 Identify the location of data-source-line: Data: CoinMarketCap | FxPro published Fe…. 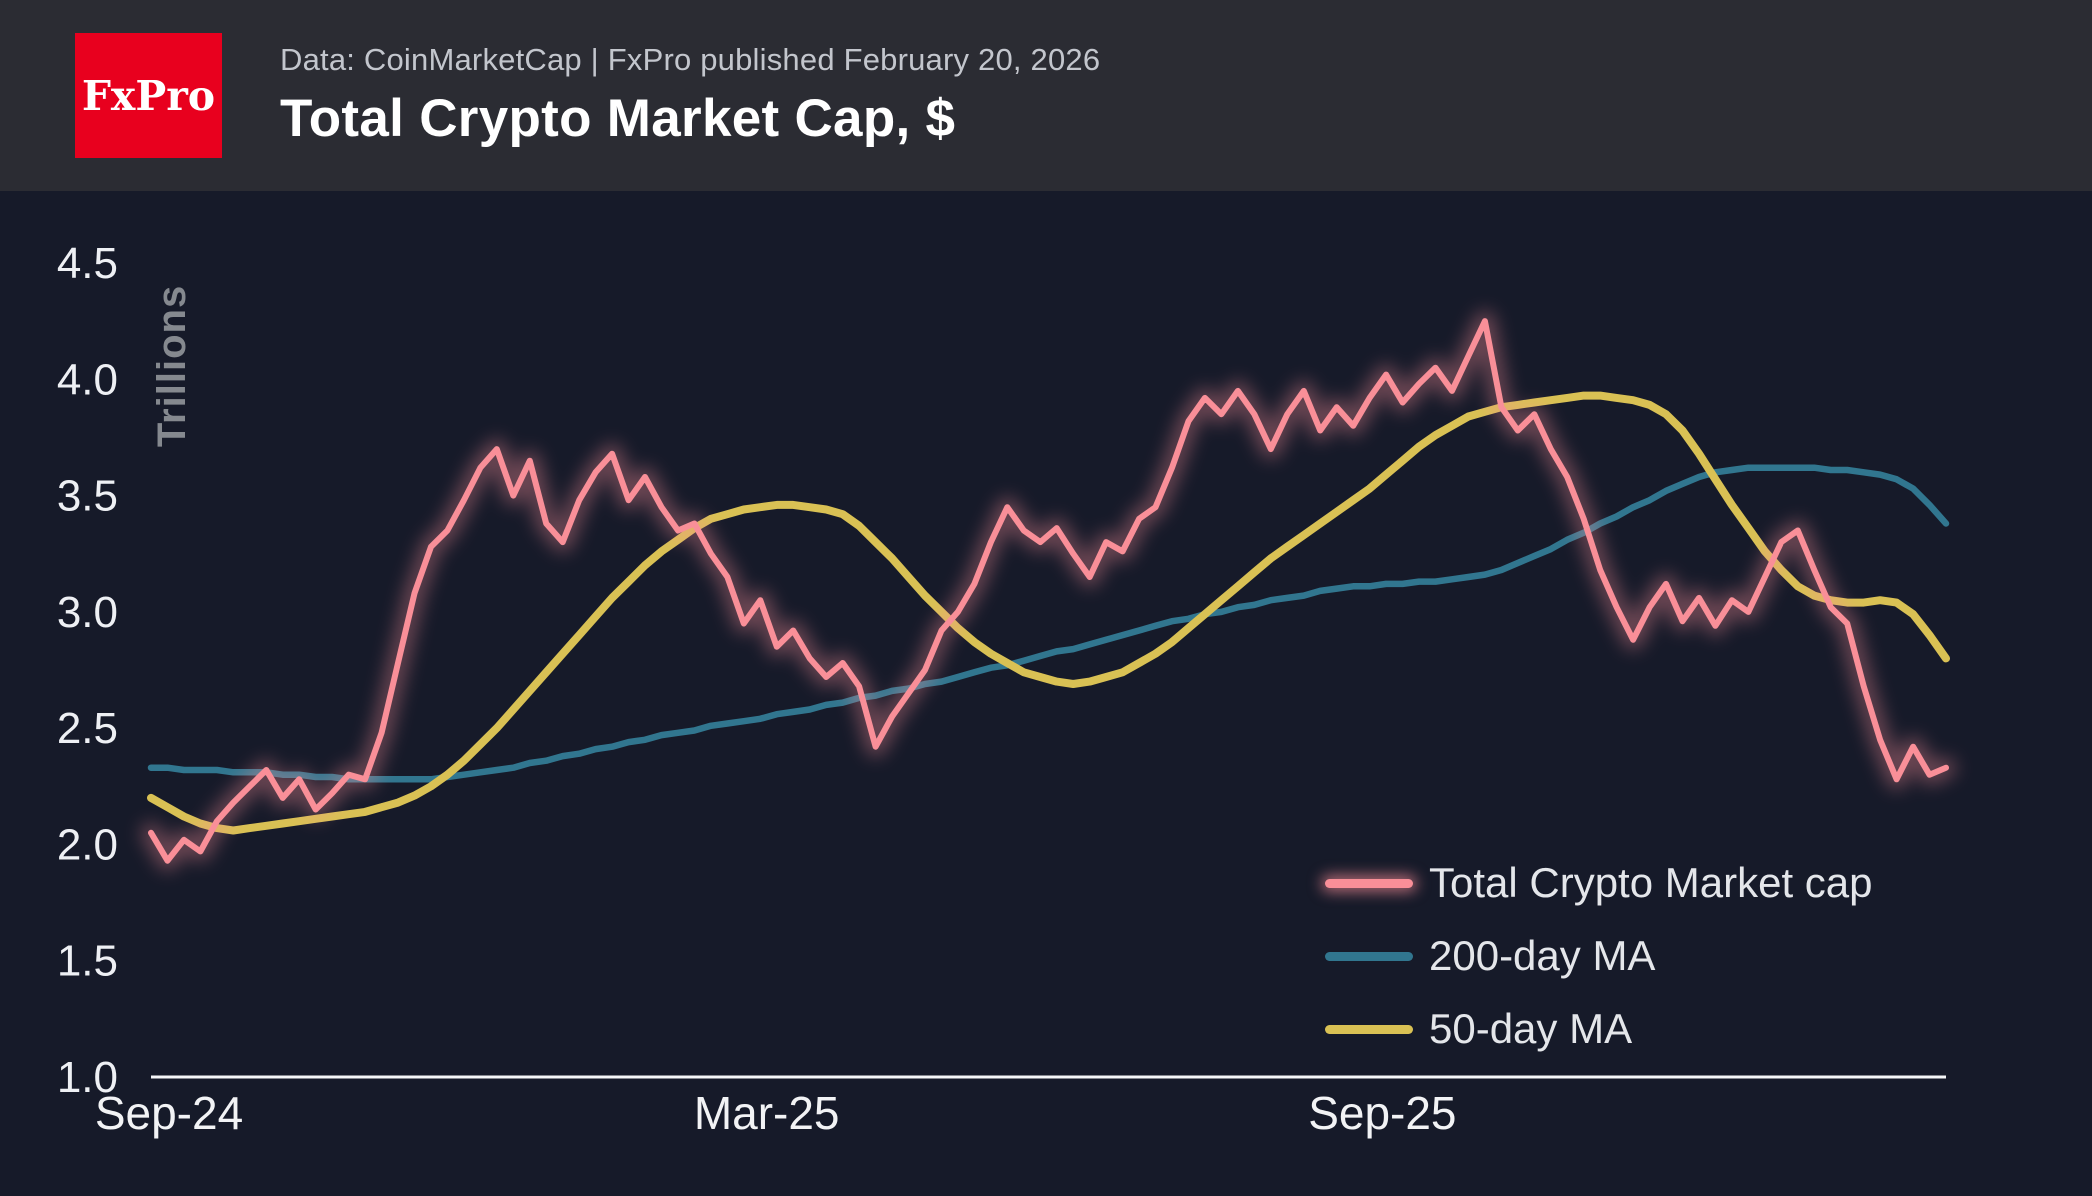
(690, 59).